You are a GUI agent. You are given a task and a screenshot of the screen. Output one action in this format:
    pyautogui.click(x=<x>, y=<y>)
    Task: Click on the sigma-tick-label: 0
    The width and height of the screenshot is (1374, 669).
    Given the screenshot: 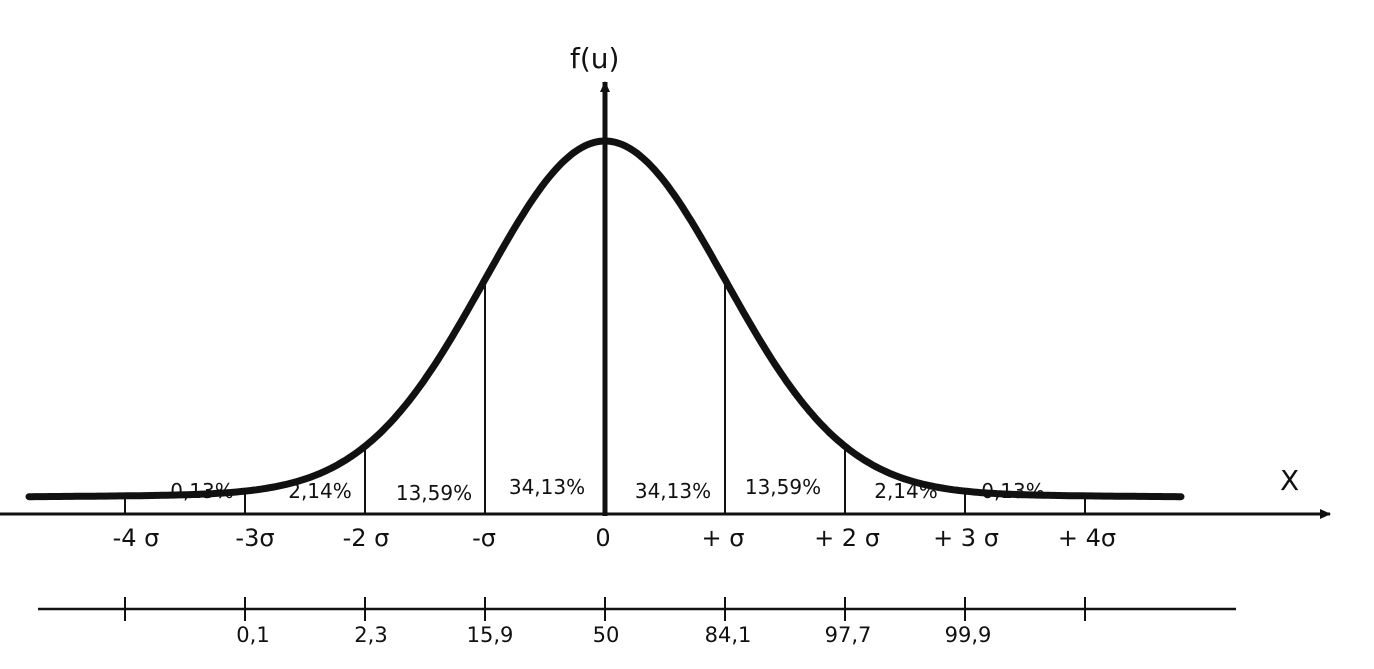 What is the action you would take?
    pyautogui.click(x=602, y=538)
    